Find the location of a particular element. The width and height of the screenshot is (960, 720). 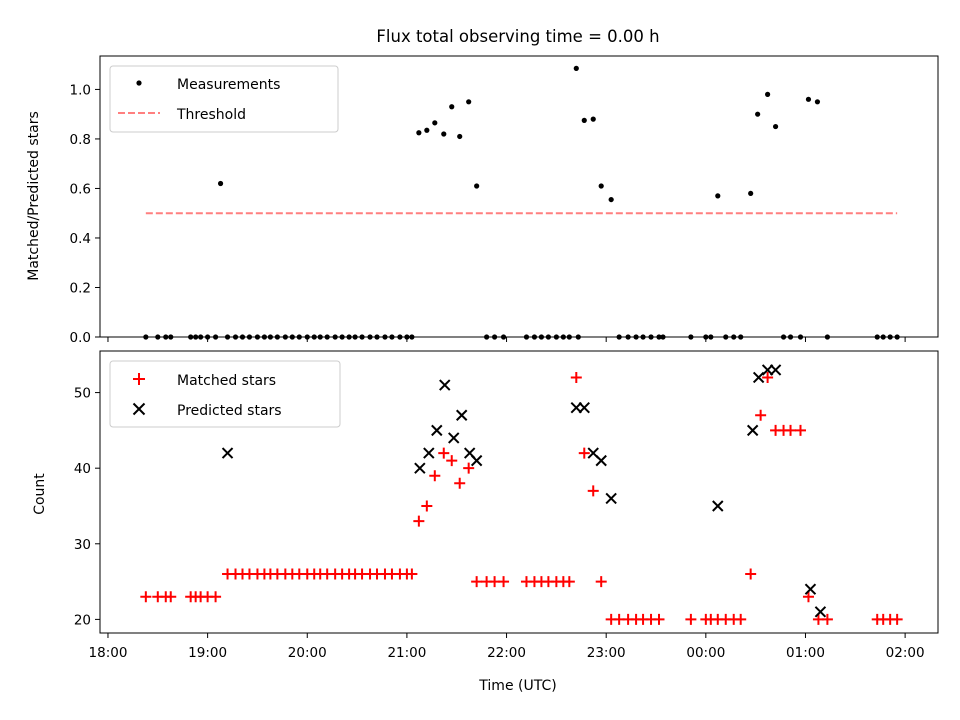

bottom-y-tick-label: 30 is located at coordinates (82, 545).